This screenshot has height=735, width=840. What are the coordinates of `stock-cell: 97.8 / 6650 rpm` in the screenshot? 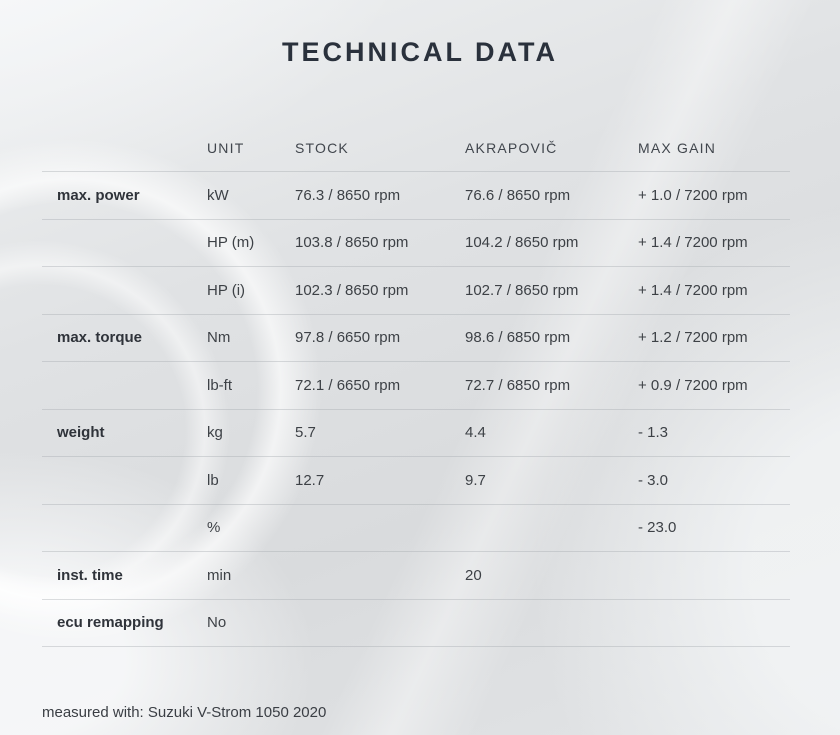 It's located at (348, 338).